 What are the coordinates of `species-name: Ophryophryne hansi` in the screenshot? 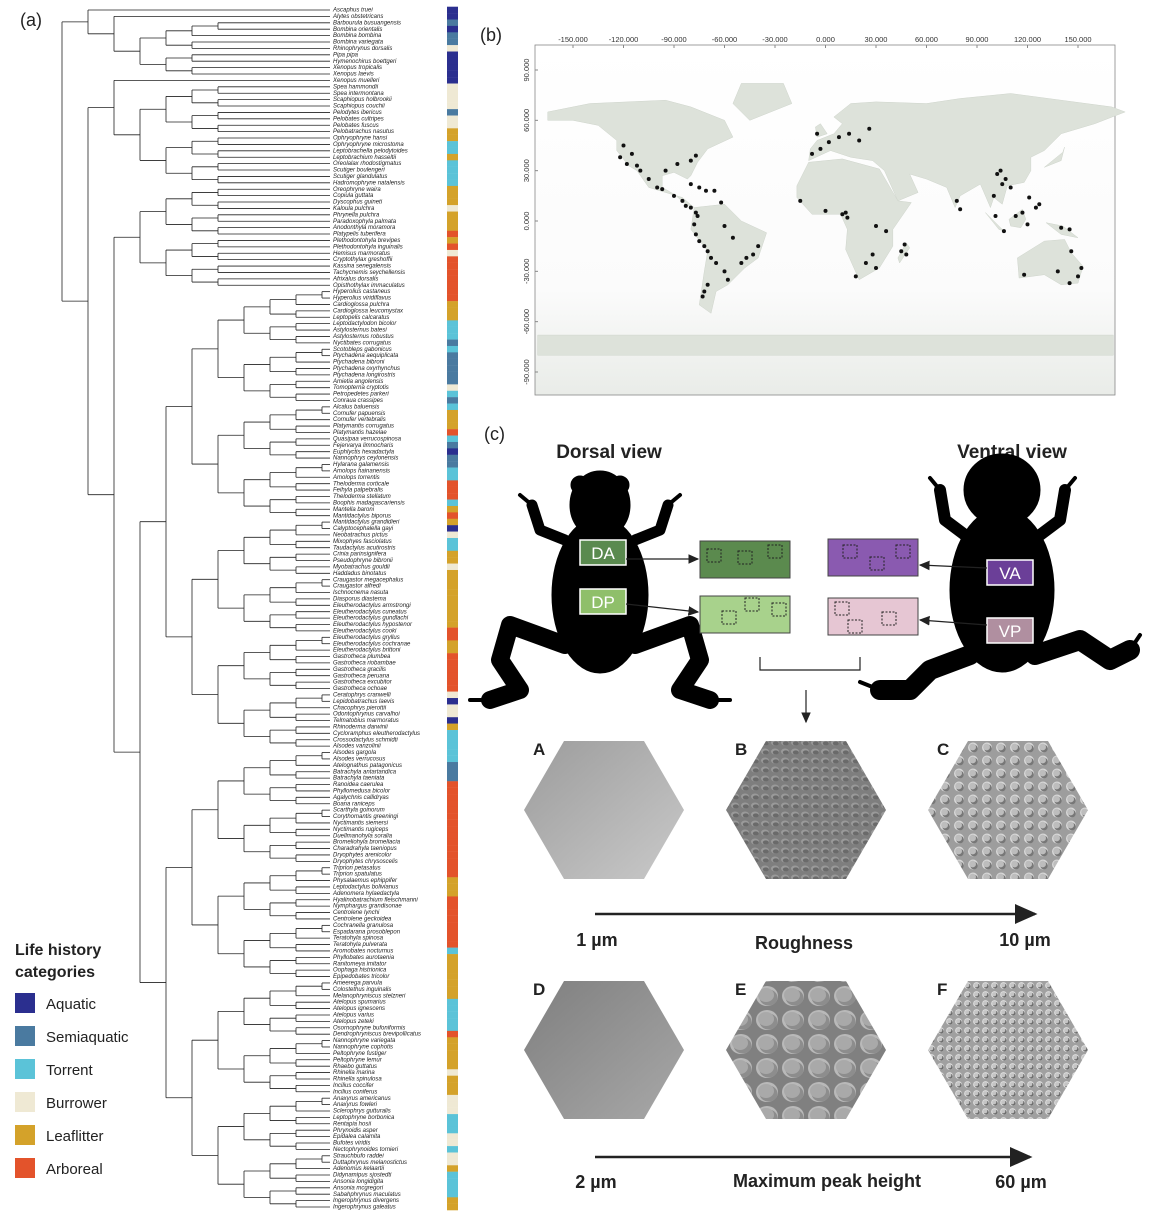 It's located at (360, 139).